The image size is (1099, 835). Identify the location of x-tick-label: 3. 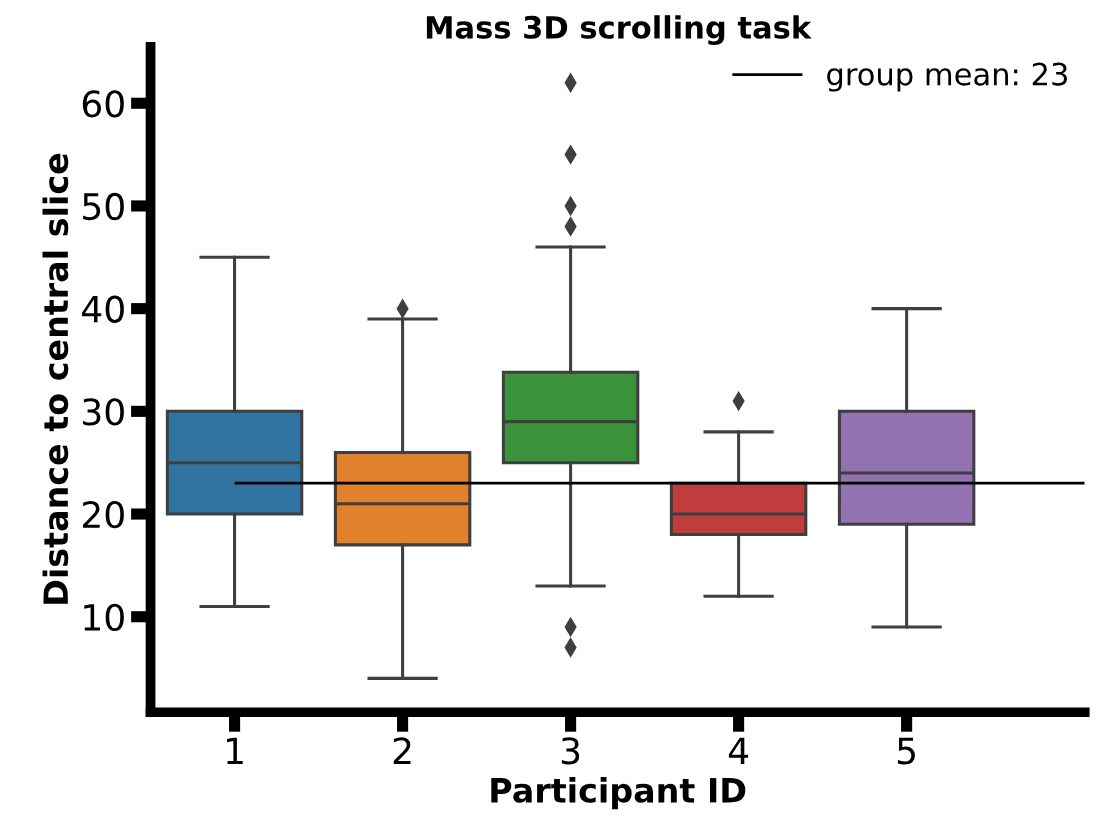
(570, 751).